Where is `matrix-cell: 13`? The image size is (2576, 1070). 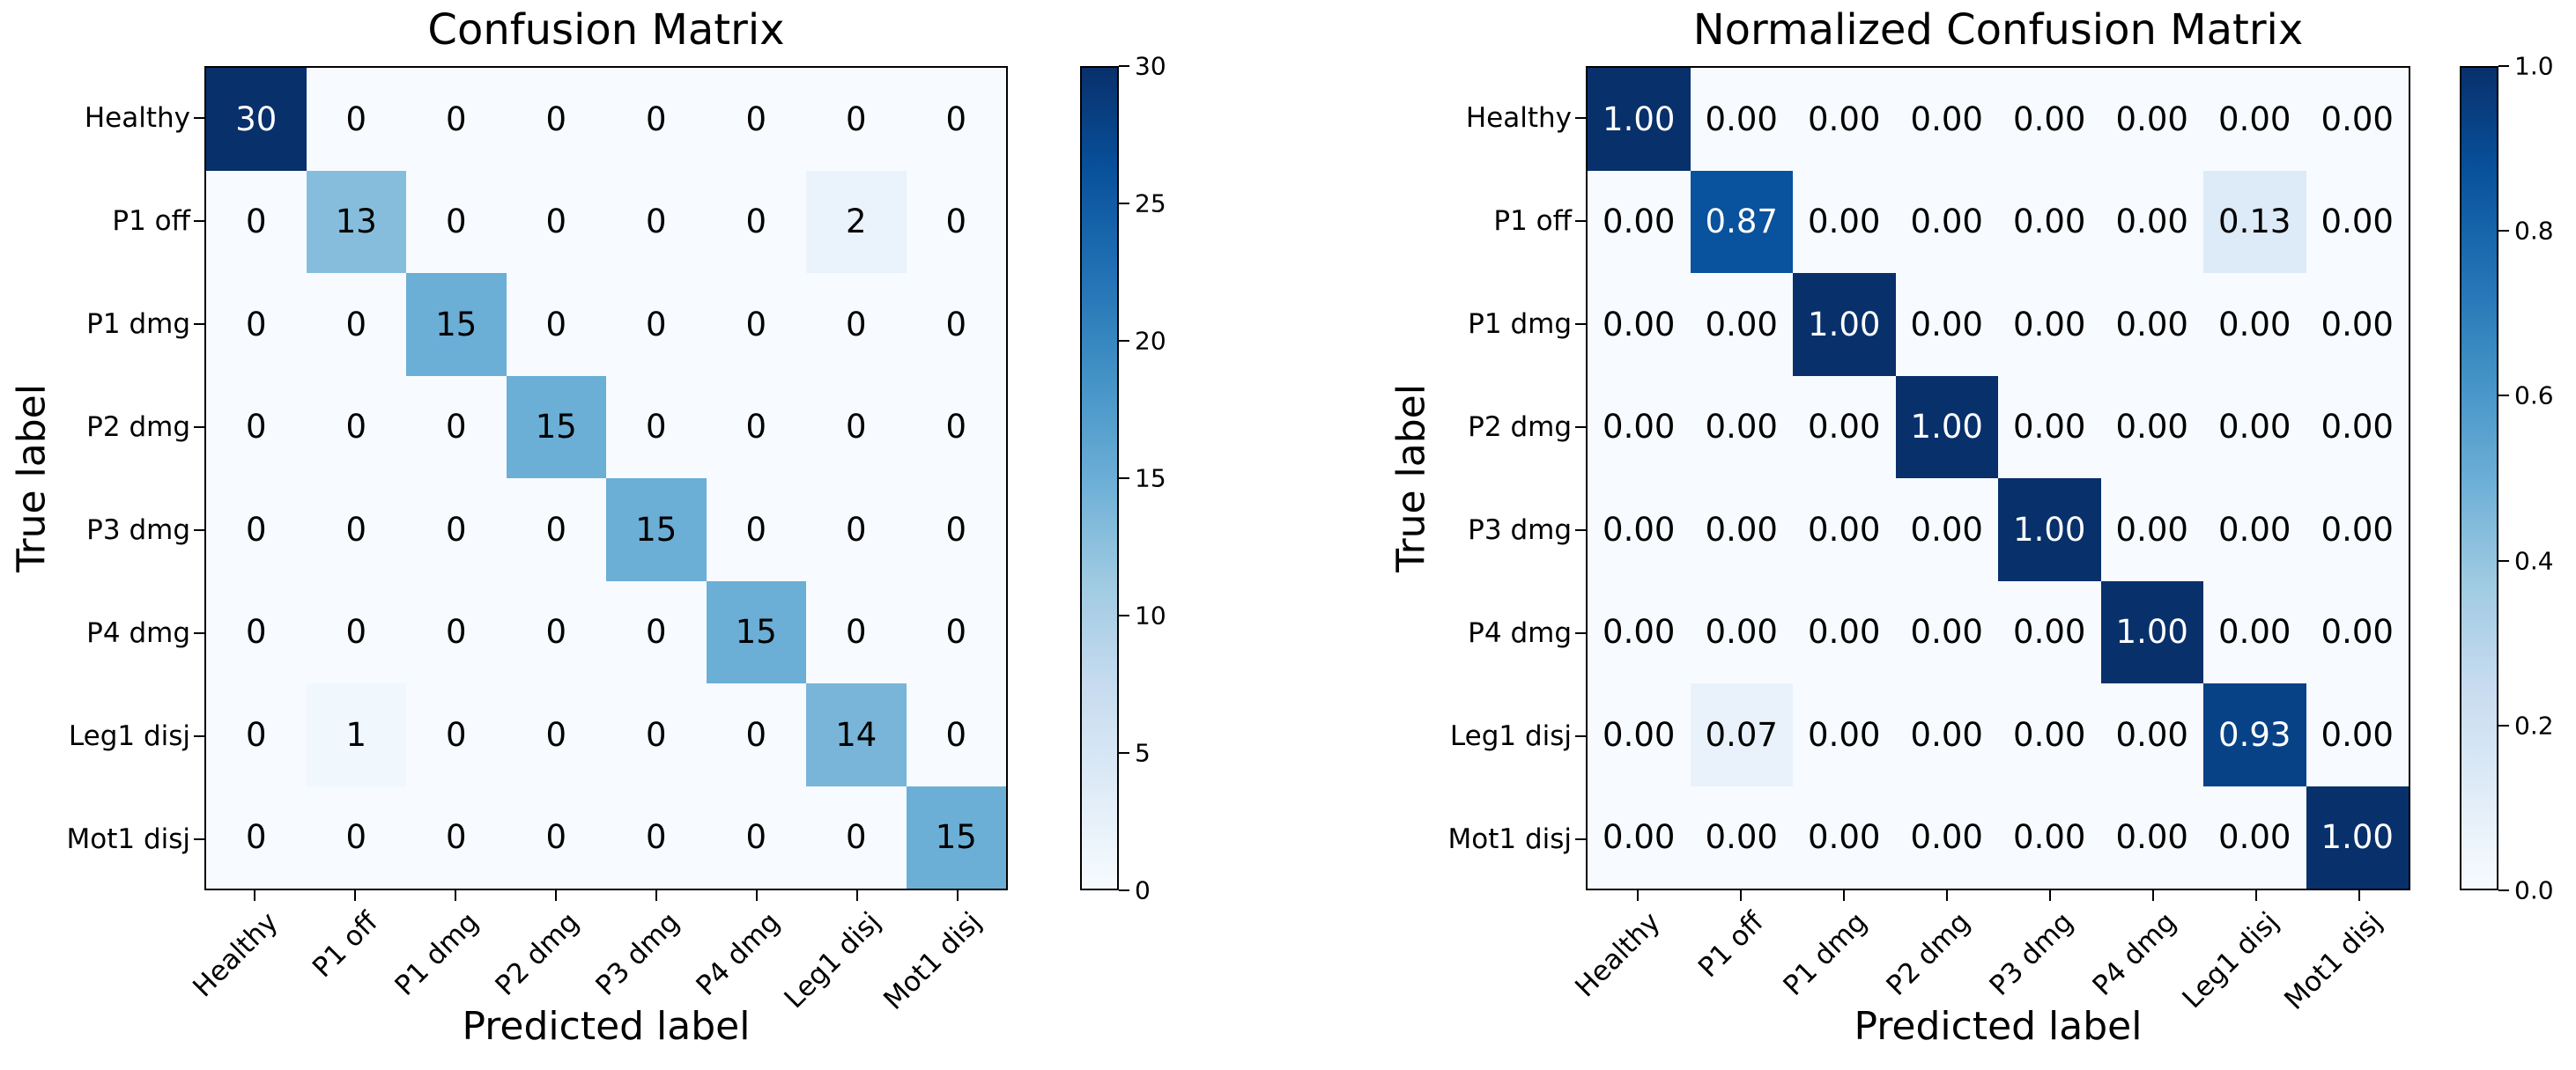
matrix-cell: 13 is located at coordinates (356, 221).